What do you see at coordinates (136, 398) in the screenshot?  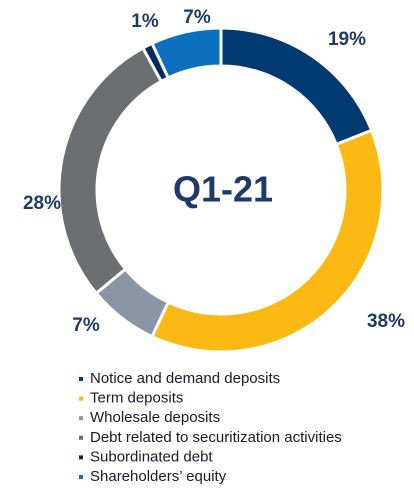 I see `legend-label: Term deposits` at bounding box center [136, 398].